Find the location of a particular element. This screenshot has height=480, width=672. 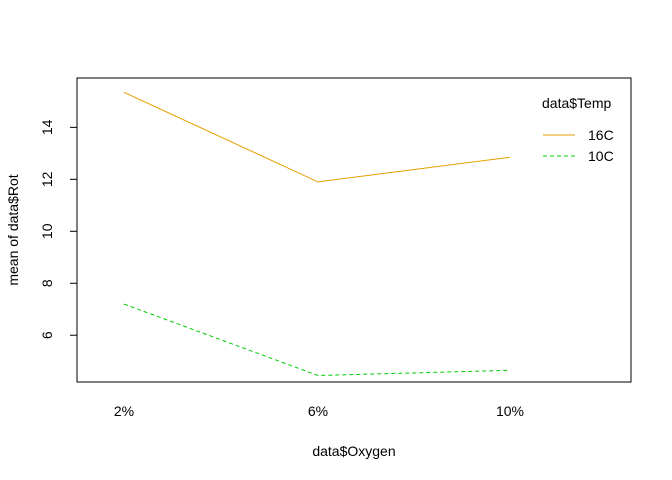

x-tick-label: 6% is located at coordinates (318, 411).